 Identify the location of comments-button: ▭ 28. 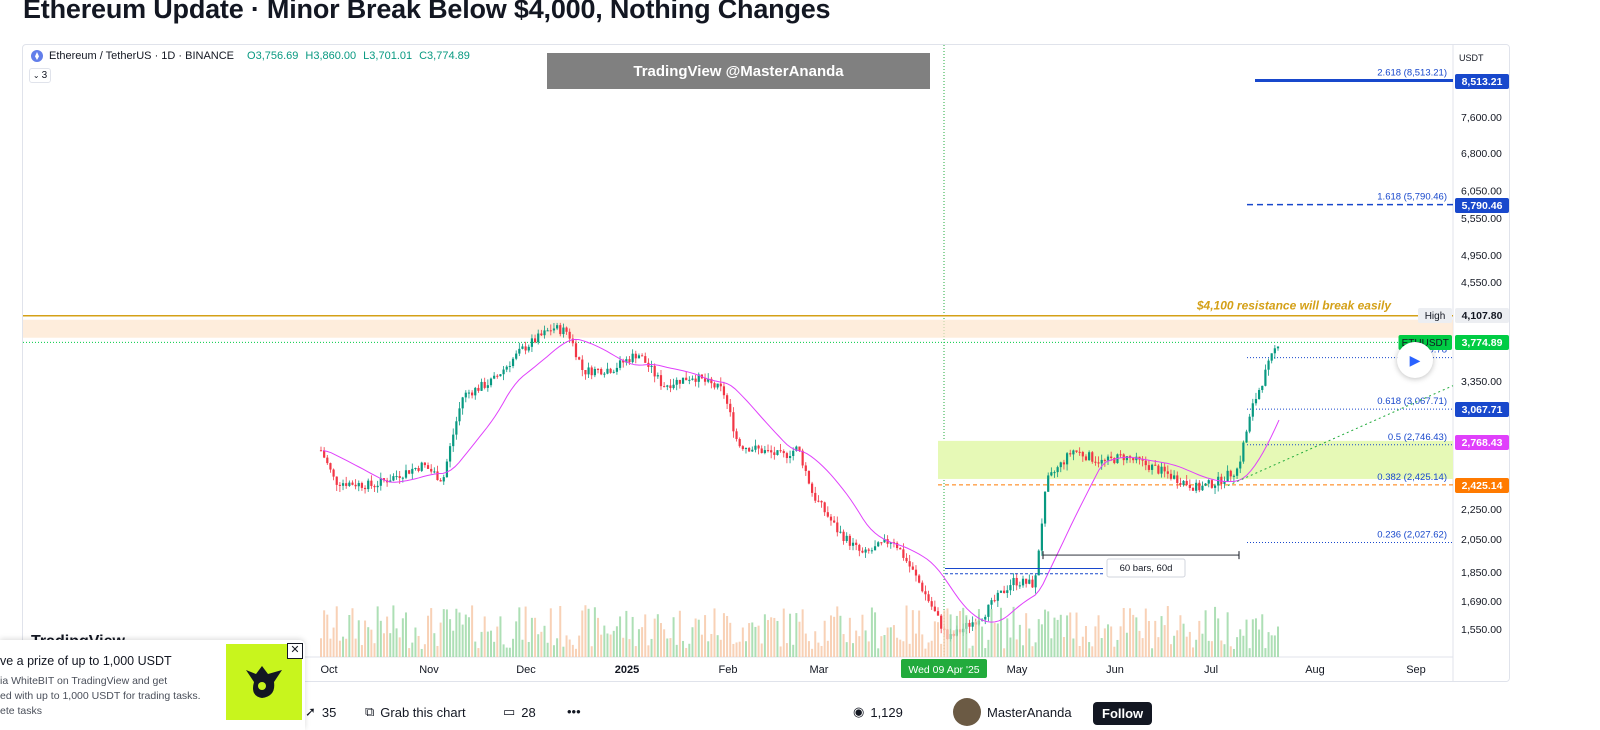
(519, 712).